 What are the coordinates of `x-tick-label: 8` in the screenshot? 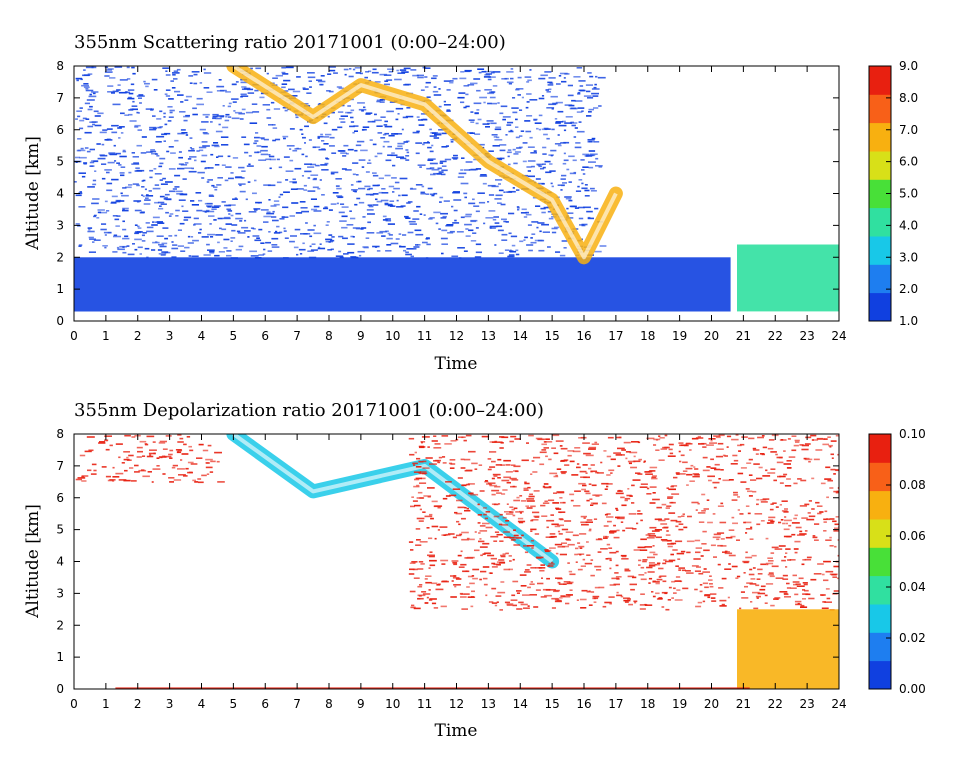 It's located at (329, 336).